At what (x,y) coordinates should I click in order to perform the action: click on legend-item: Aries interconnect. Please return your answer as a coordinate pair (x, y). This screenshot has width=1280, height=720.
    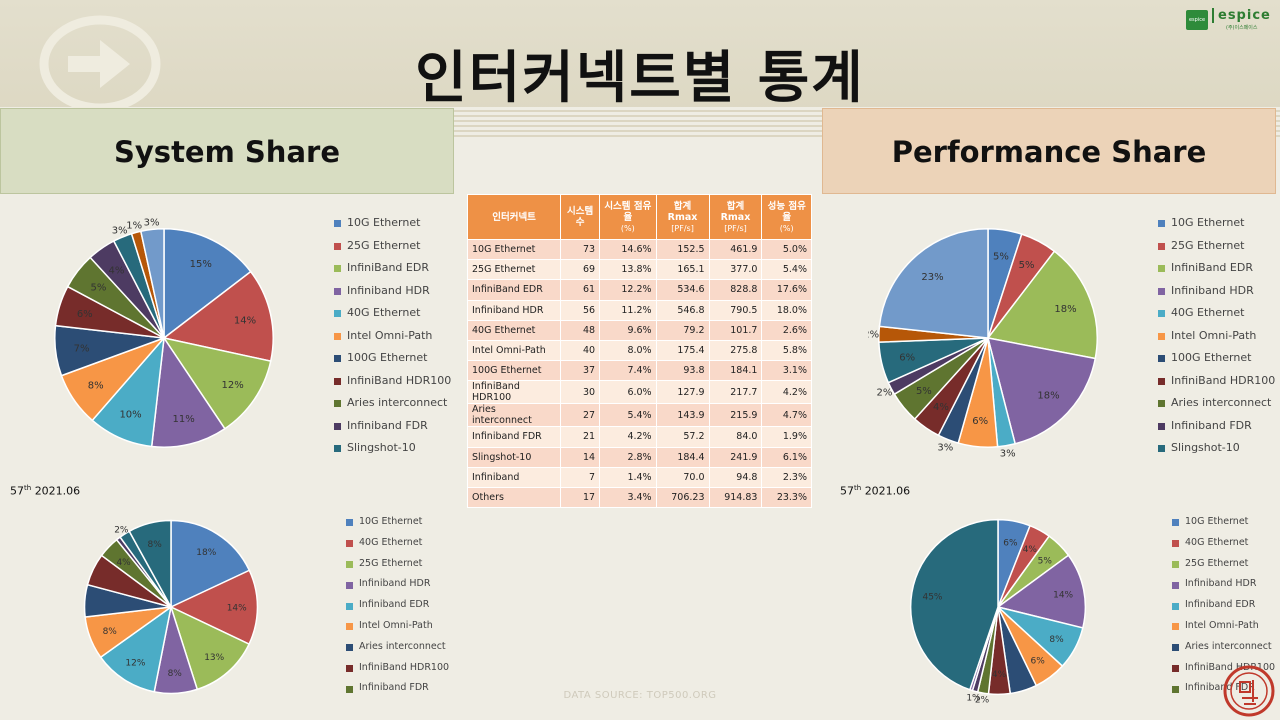
    Looking at the image, I should click on (1216, 403).